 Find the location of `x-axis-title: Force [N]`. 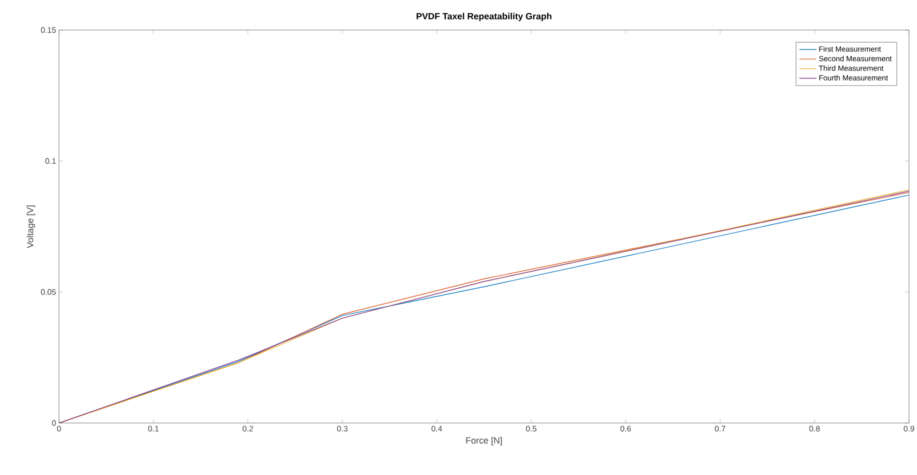

x-axis-title: Force [N] is located at coordinates (484, 441).